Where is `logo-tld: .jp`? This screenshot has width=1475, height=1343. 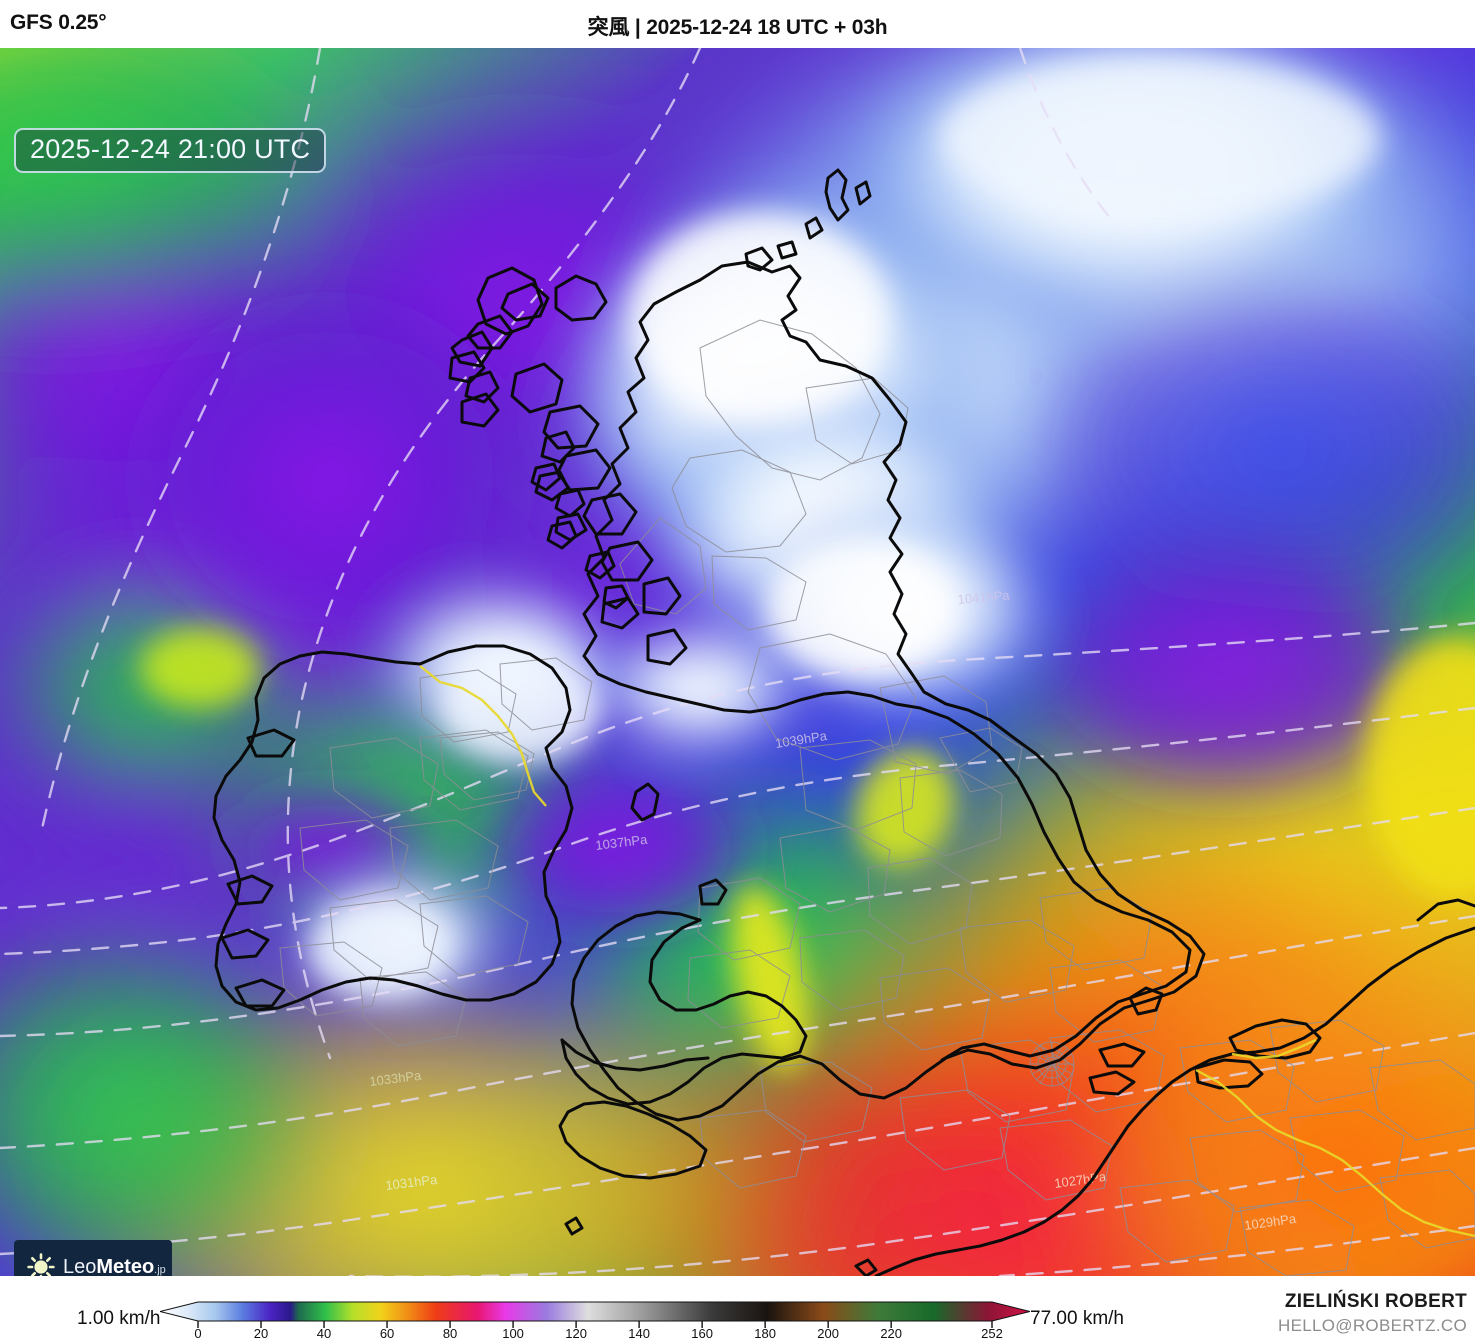 logo-tld: .jp is located at coordinates (160, 1269).